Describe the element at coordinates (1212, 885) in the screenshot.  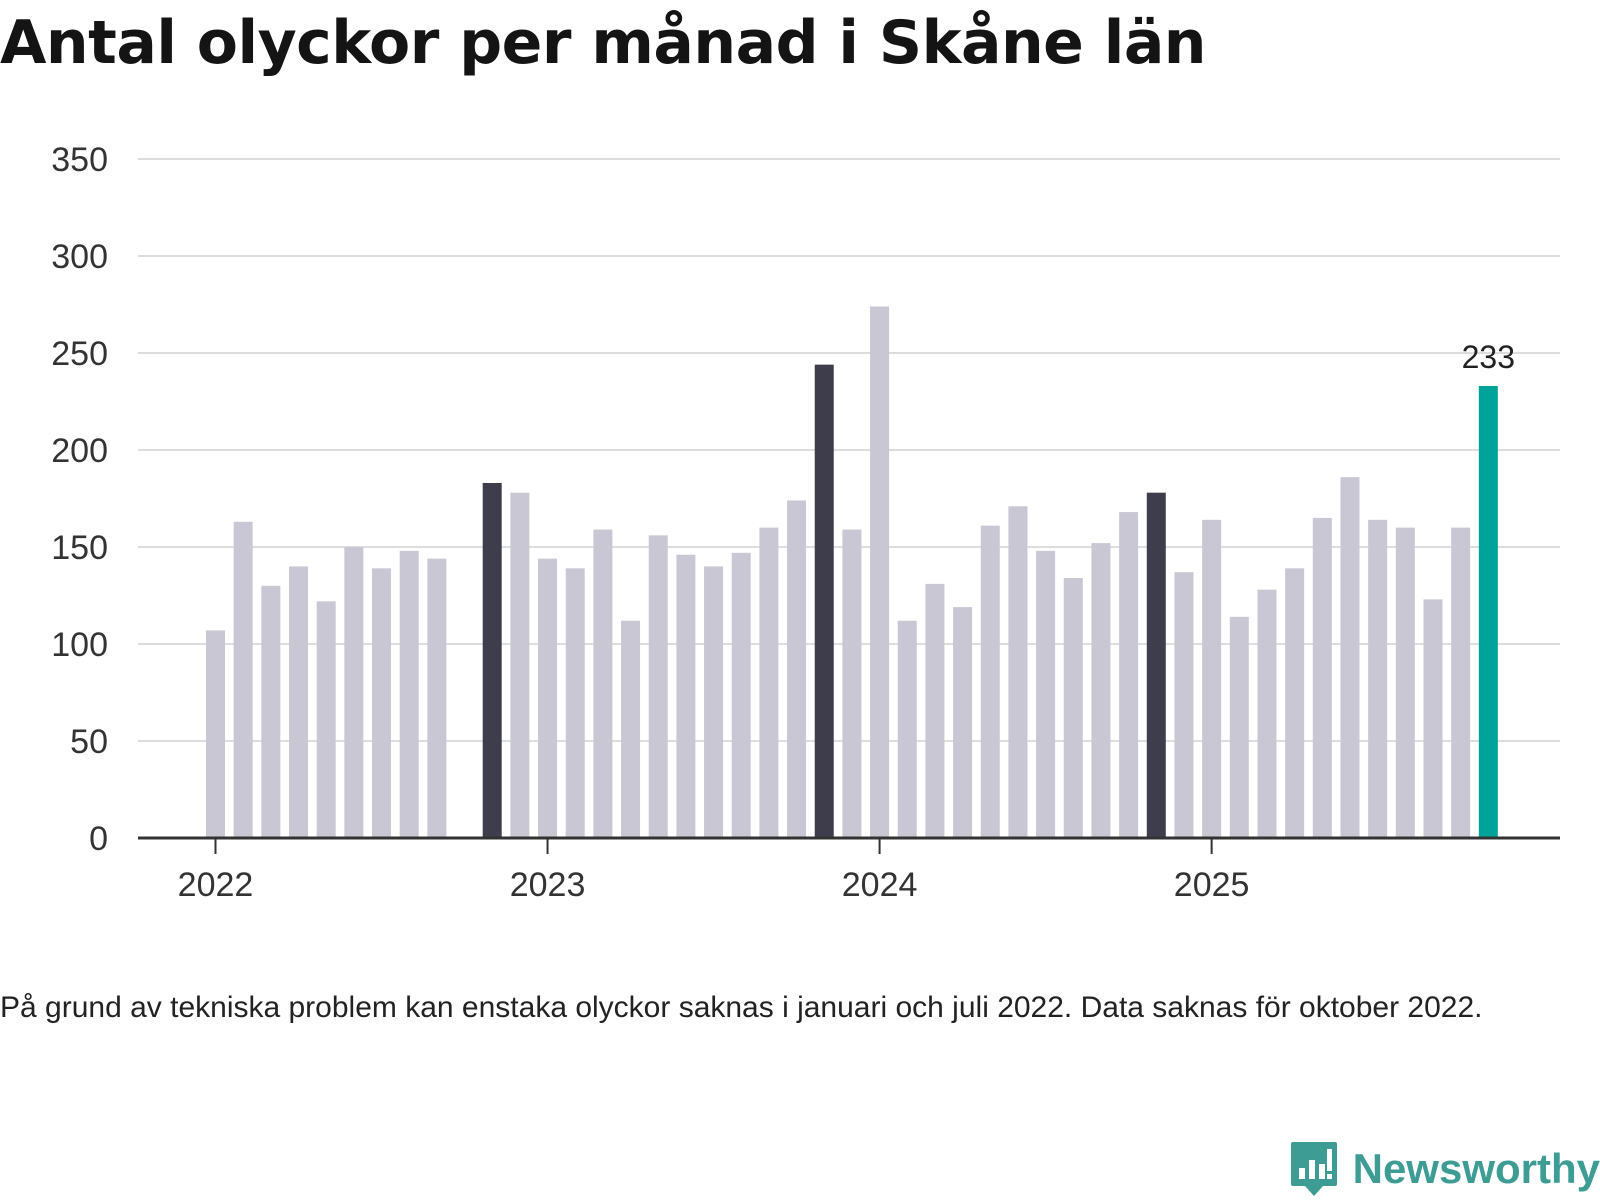
I see `x-tick-label: 2025` at that location.